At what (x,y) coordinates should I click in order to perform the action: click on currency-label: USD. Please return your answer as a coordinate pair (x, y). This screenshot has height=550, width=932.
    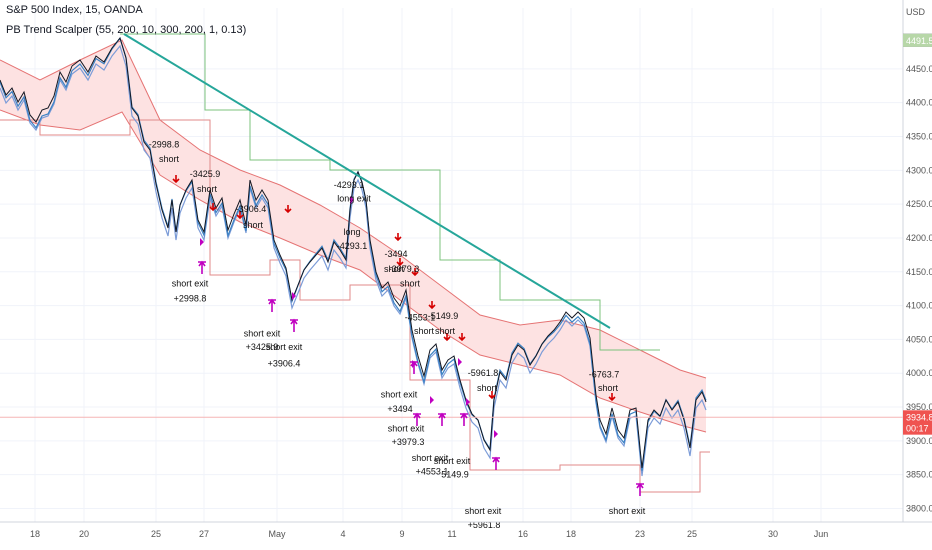
    Looking at the image, I should click on (916, 12).